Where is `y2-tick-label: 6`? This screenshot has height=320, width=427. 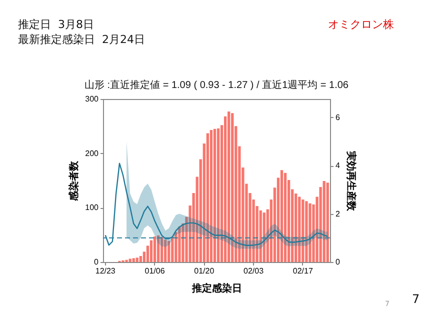 y2-tick-label: 6 is located at coordinates (338, 117).